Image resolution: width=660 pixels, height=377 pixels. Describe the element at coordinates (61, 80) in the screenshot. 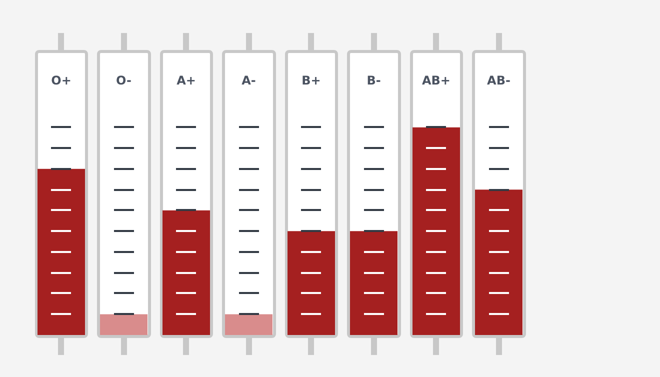

I see `x-tick-label: O+` at that location.